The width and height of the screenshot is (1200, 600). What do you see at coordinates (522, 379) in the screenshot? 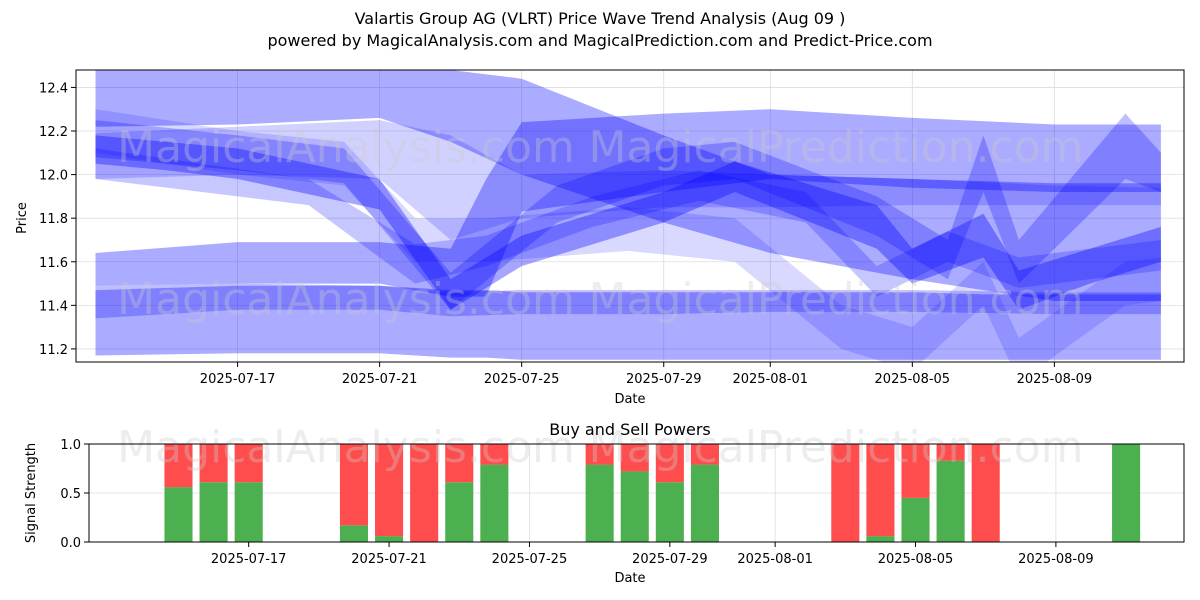
I see `top-x-tick-label: 2025-07-25` at bounding box center [522, 379].